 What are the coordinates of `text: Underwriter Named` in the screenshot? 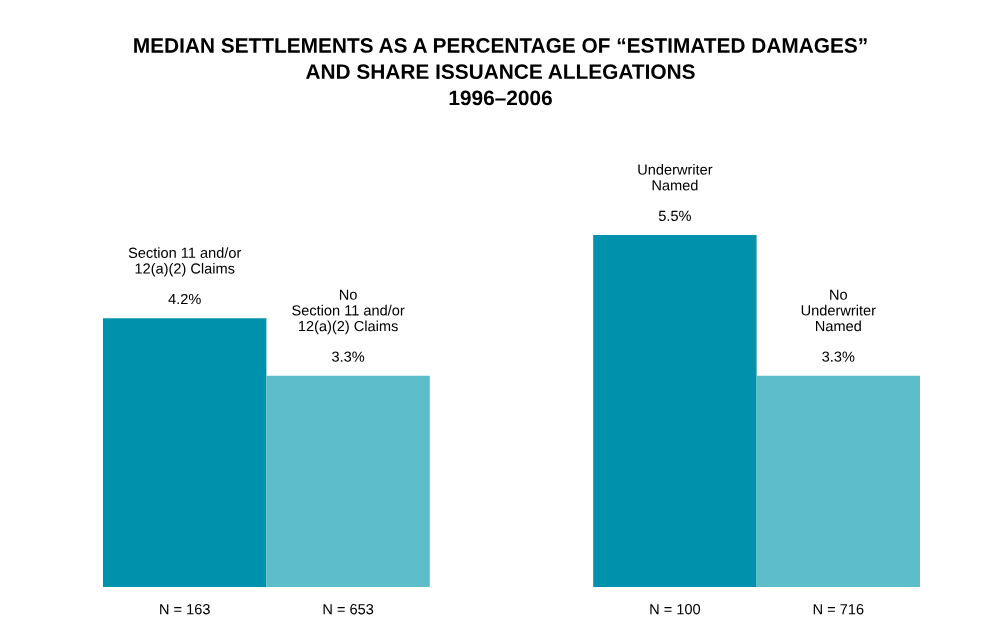 It's located at (675, 177).